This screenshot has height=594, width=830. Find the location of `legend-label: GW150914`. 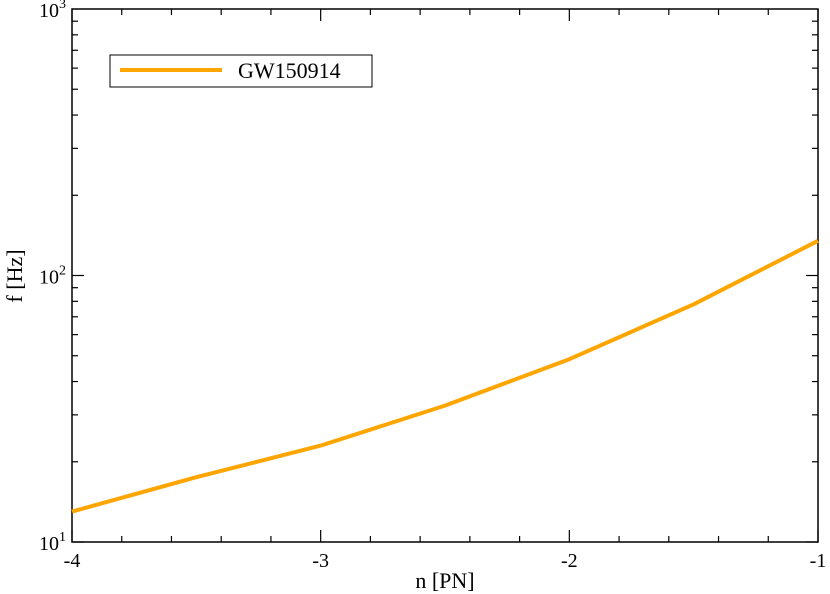

legend-label: GW150914 is located at coordinates (289, 70).